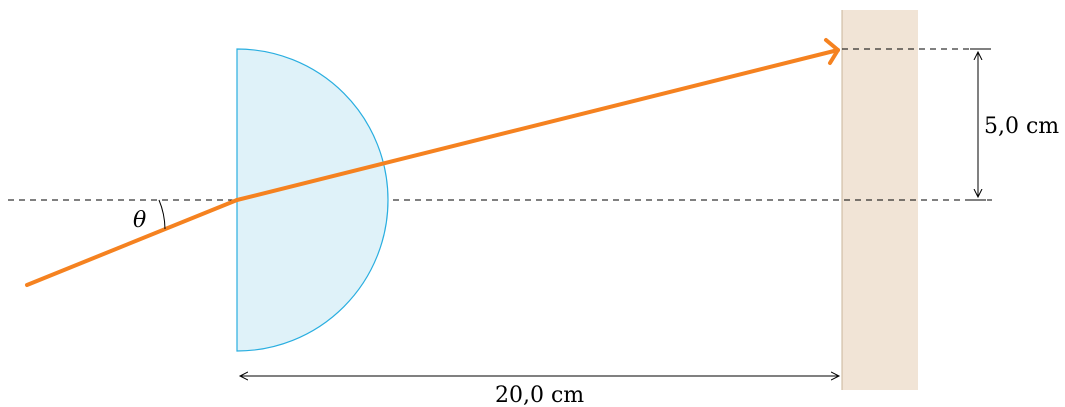 The width and height of the screenshot is (1065, 407). Describe the element at coordinates (312, 200) in the screenshot. I see `semicircular-lens` at that location.